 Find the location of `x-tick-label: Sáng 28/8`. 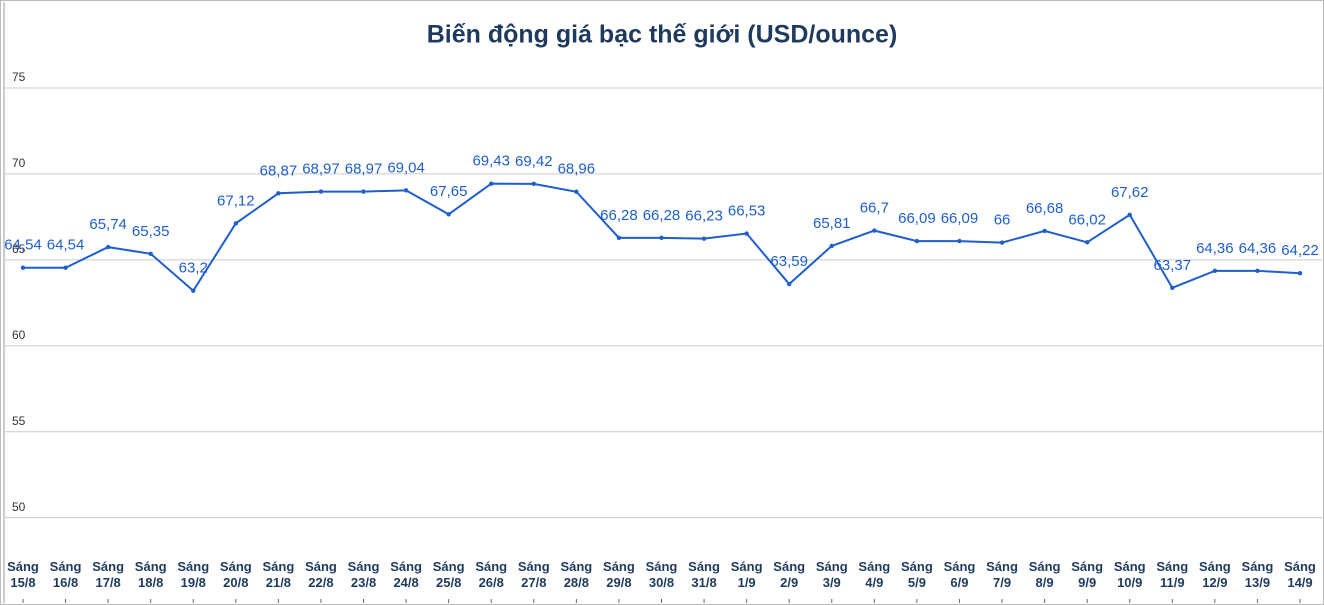

x-tick-label: Sáng 28/8 is located at coordinates (576, 574).